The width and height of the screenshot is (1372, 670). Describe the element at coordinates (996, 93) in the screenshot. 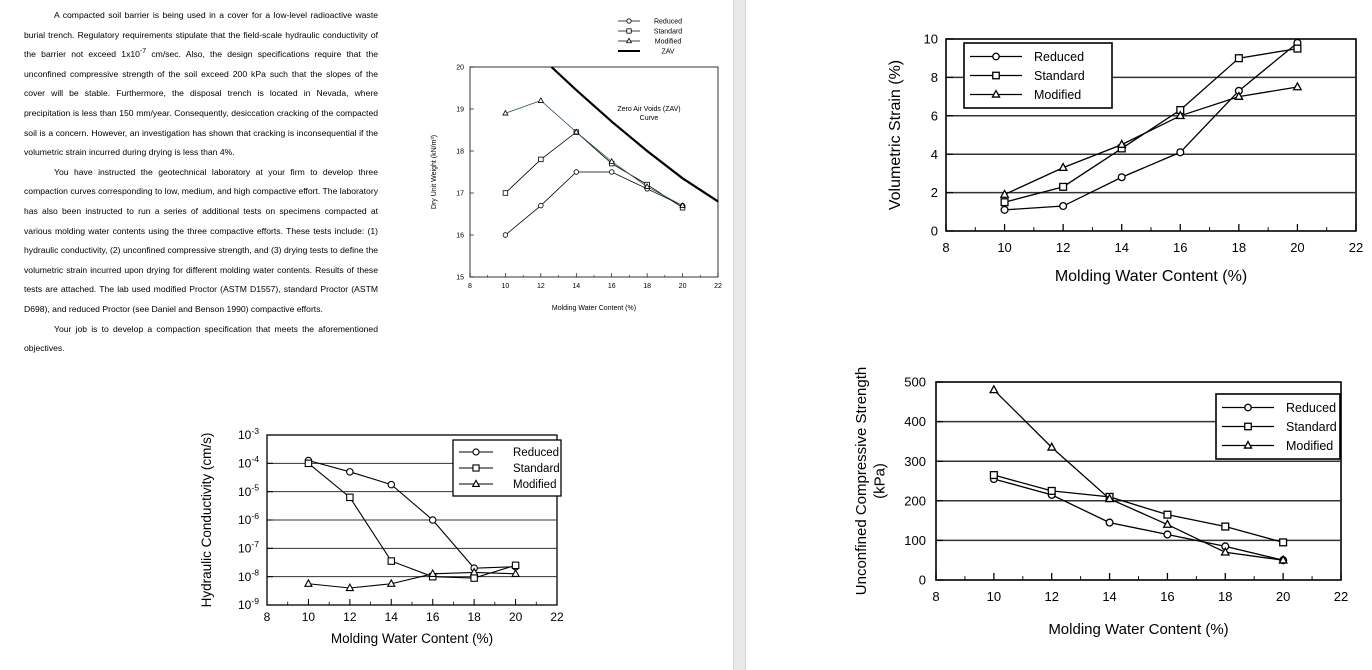

I see `legend-marker-modified` at that location.